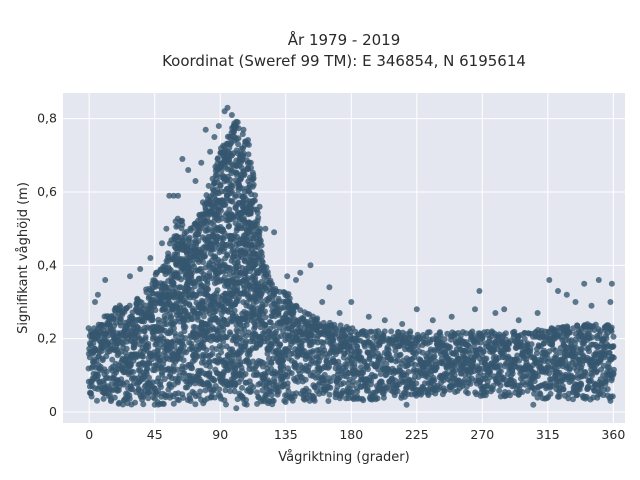  Describe the element at coordinates (355, 434) in the screenshot. I see `x-axis-ticks: 0 45 90 135 180 225 270 315 360` at that location.